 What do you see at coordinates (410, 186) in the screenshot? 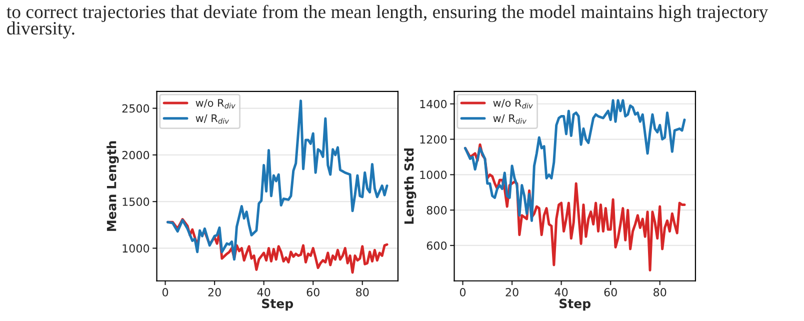
I see `y-axis-title: Length Std` at bounding box center [410, 186].